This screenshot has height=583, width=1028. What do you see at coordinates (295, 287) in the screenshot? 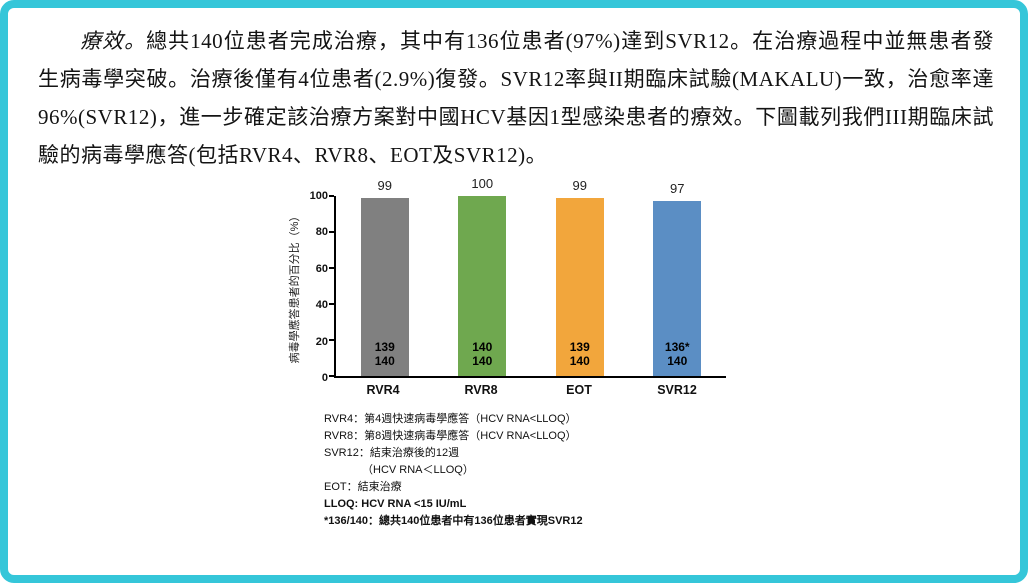
I see `y-axis-label: 病毒學應答患者的百分比（%）` at bounding box center [295, 287].